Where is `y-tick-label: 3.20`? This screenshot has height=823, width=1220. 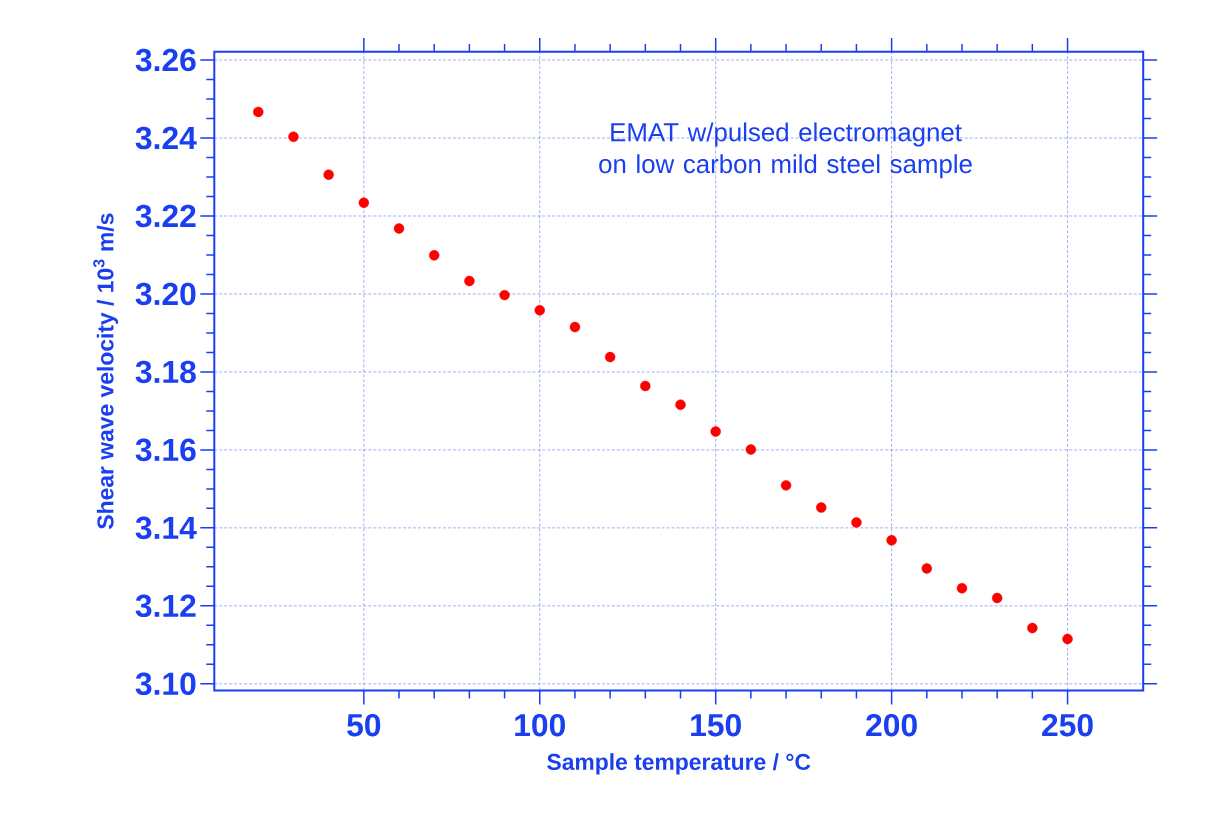
y-tick-label: 3.20 is located at coordinates (165, 294).